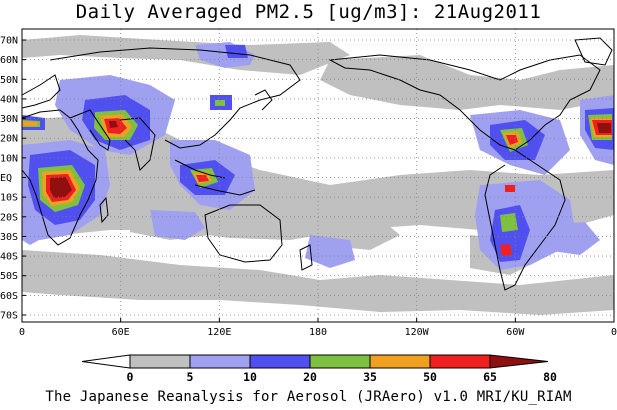 This screenshot has width=617, height=410. What do you see at coordinates (318, 332) in the screenshot?
I see `lon-tick-label: 180` at bounding box center [318, 332].